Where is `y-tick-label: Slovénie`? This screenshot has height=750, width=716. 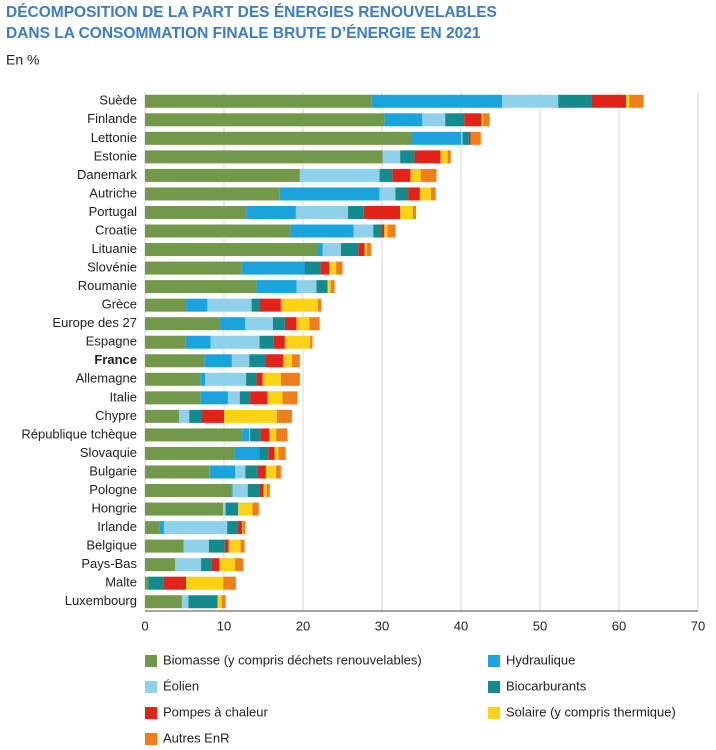
y-tick-label: Slovénie is located at coordinates (112, 267).